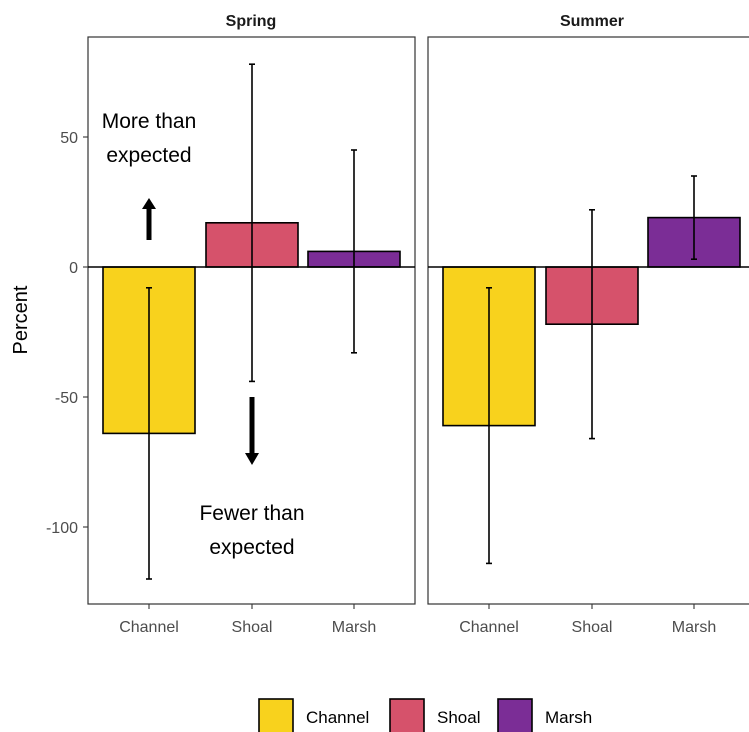 This screenshot has width=749, height=732. Describe the element at coordinates (252, 223) in the screenshot. I see `error-bar-spring-shoal` at that location.